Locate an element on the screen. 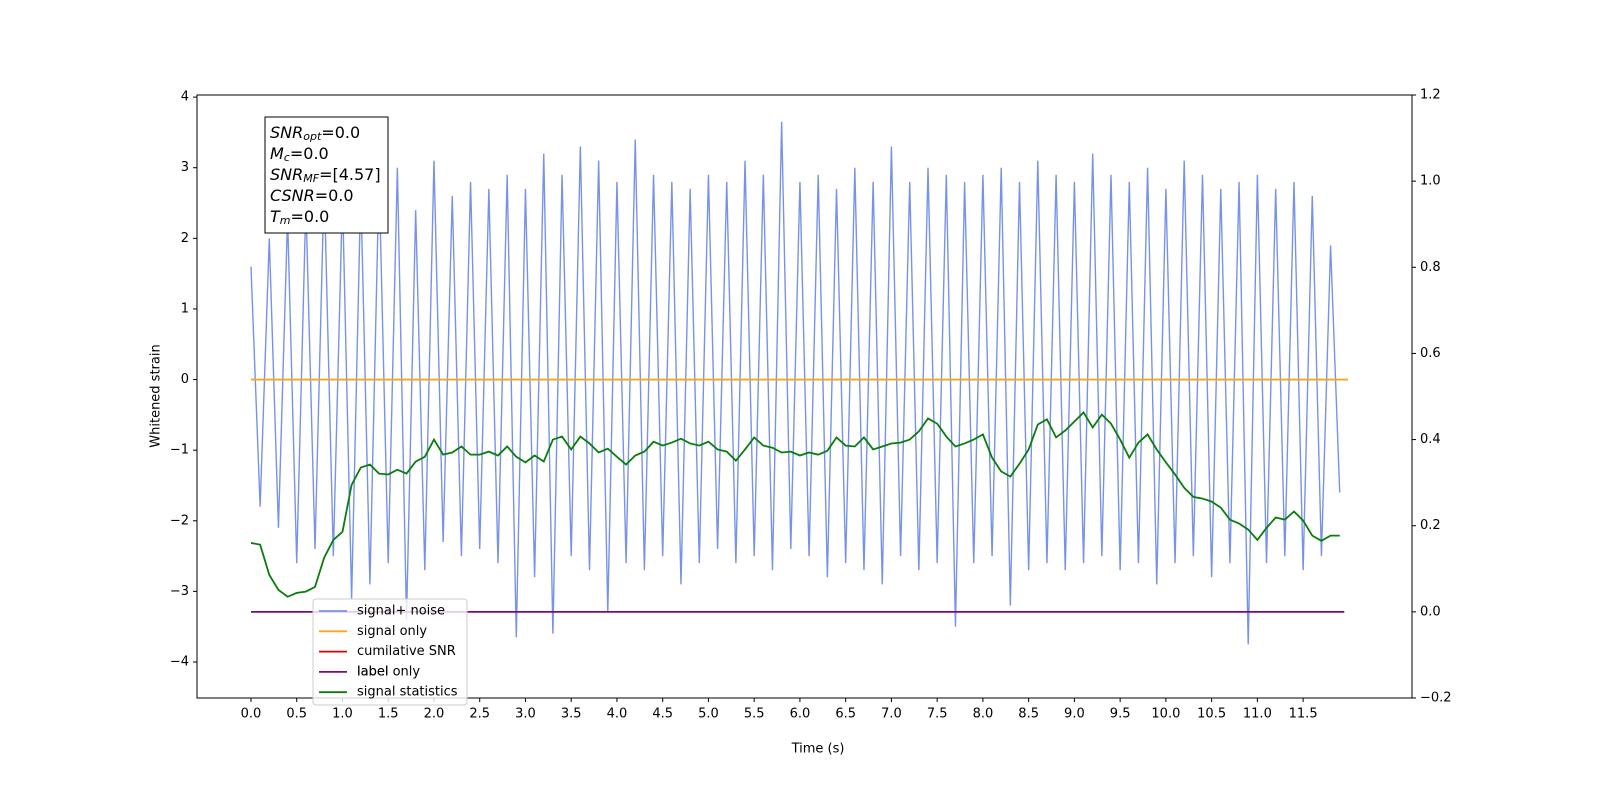 The image size is (1600, 800). y2-tick-label: 0.8 is located at coordinates (1430, 267).